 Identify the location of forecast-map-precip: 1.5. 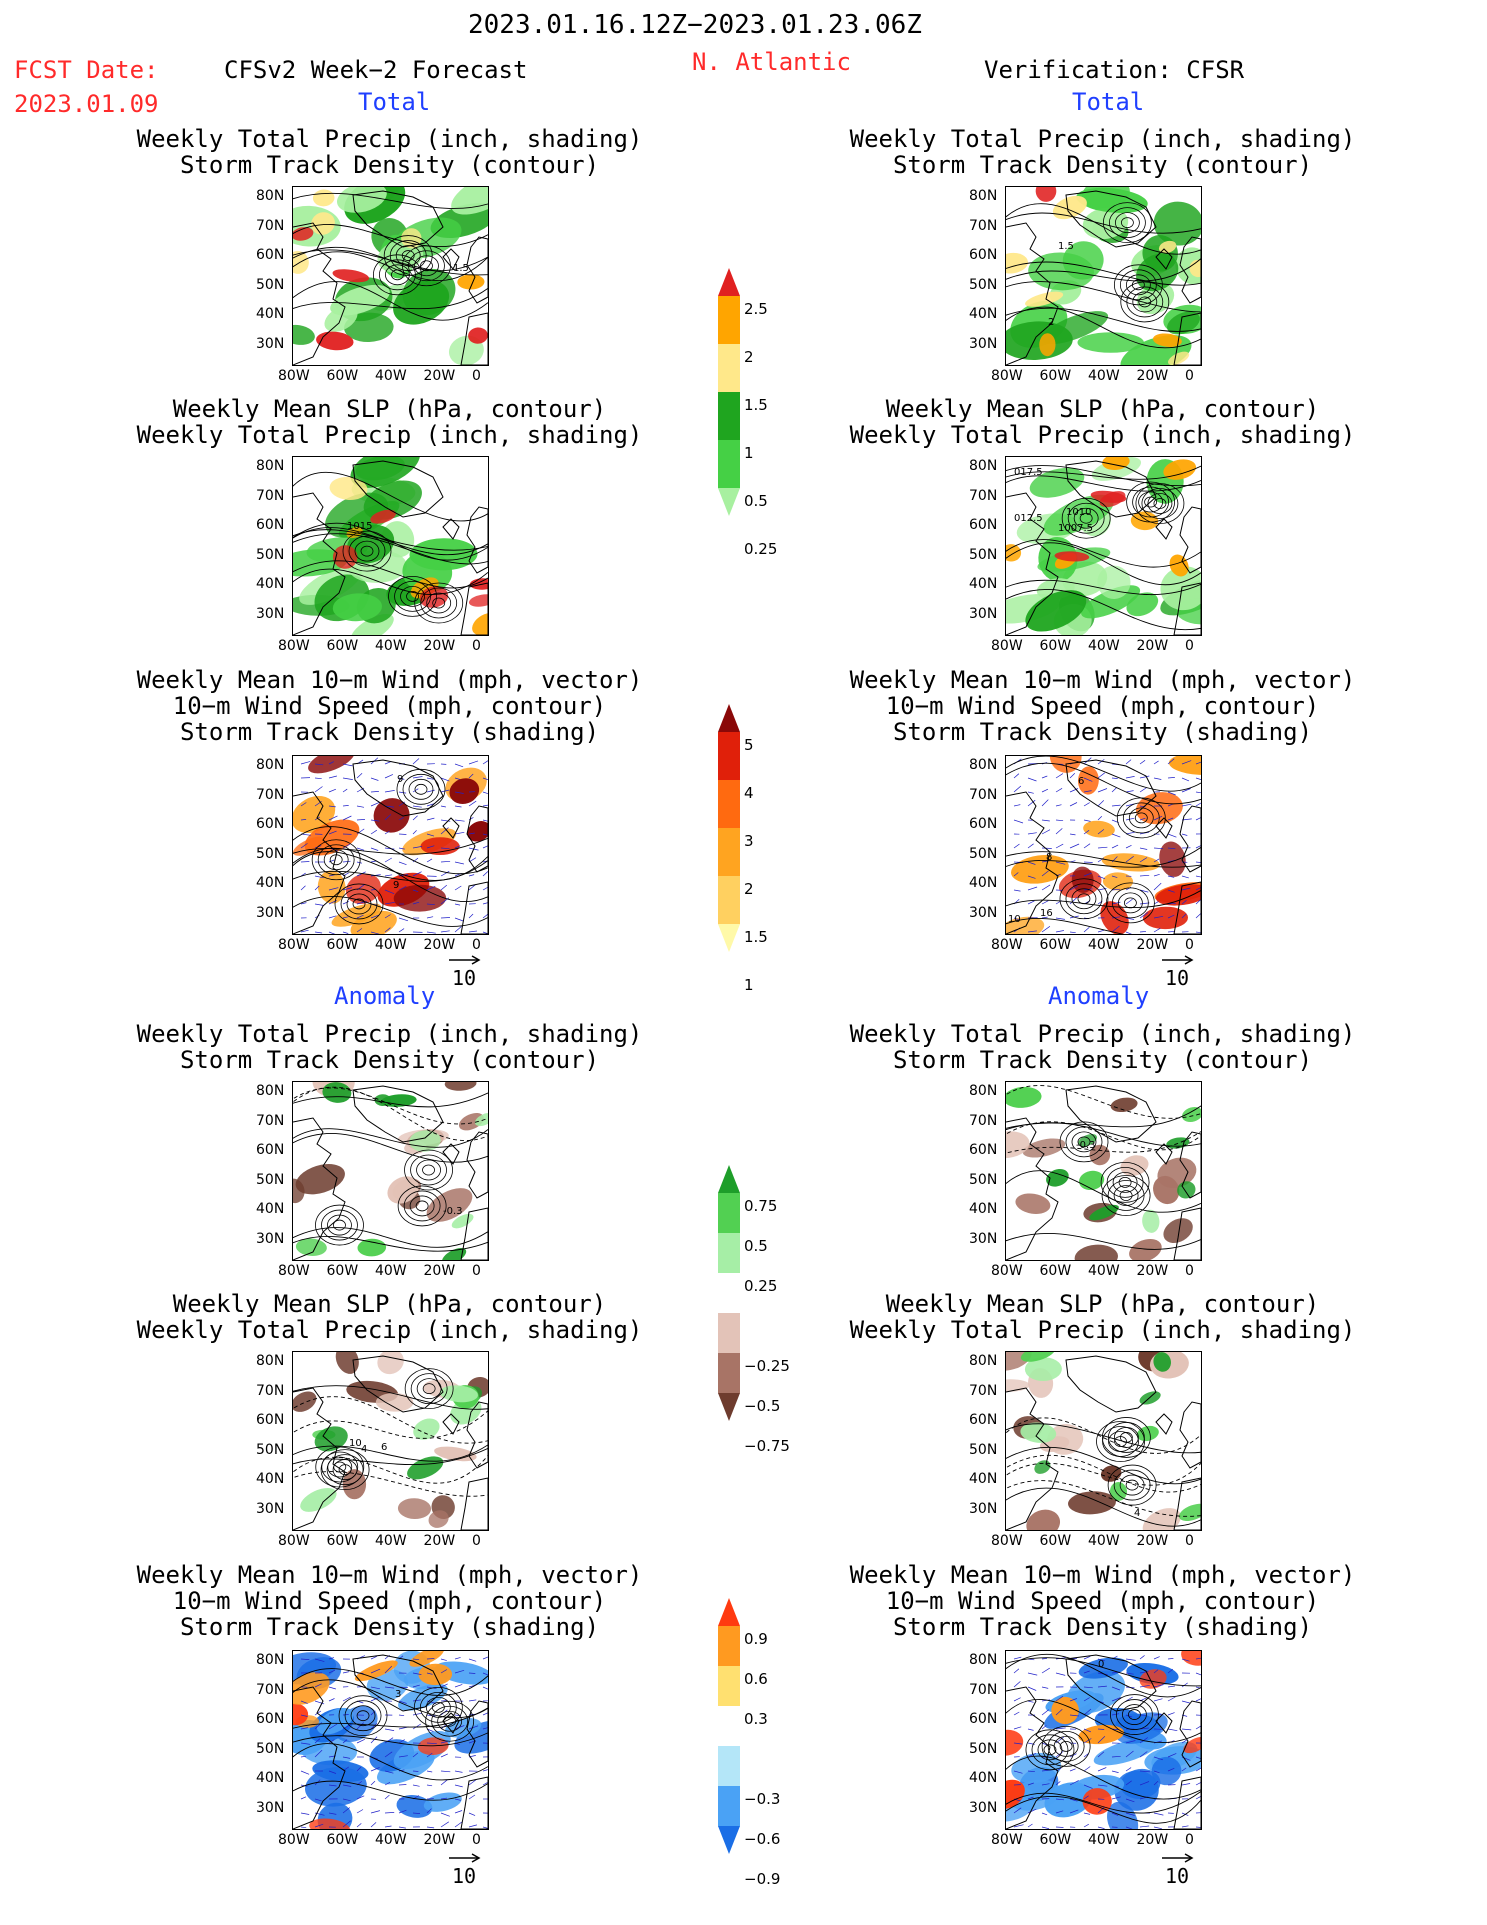
(390, 276).